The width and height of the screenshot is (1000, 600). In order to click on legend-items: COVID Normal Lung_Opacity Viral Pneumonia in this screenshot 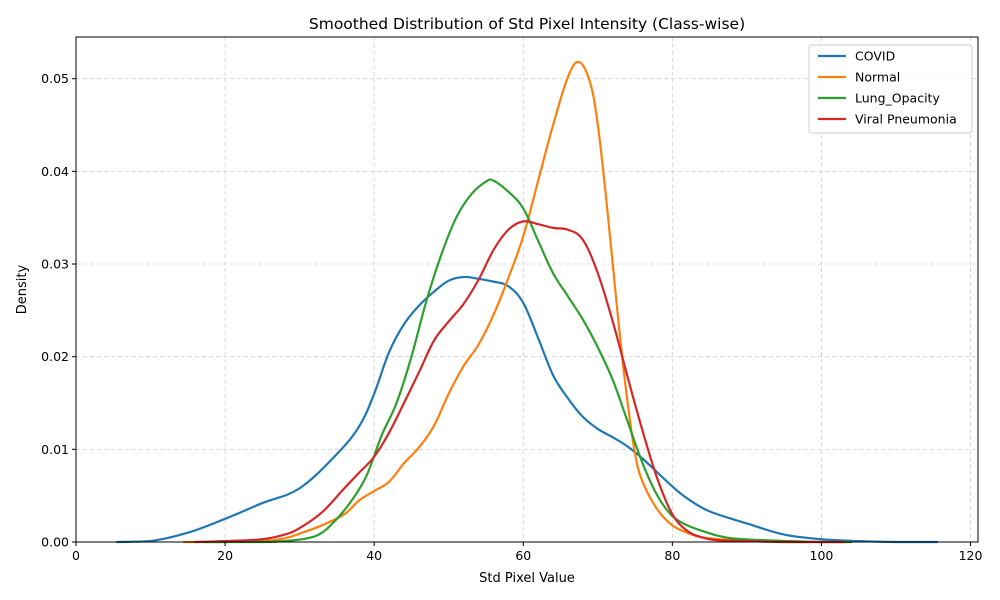, I will do `click(887, 88)`.